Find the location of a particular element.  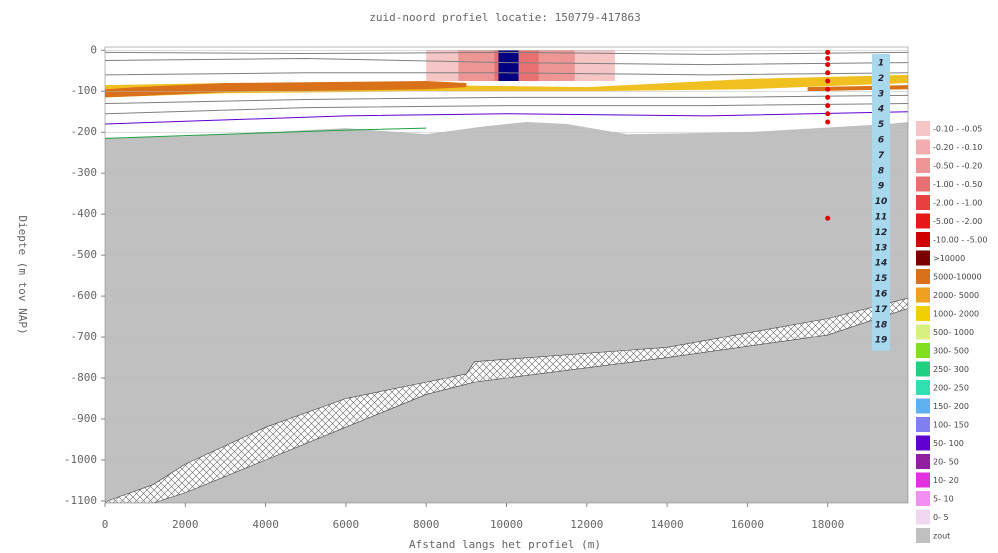

x-tick-label: 10000 is located at coordinates (506, 524).